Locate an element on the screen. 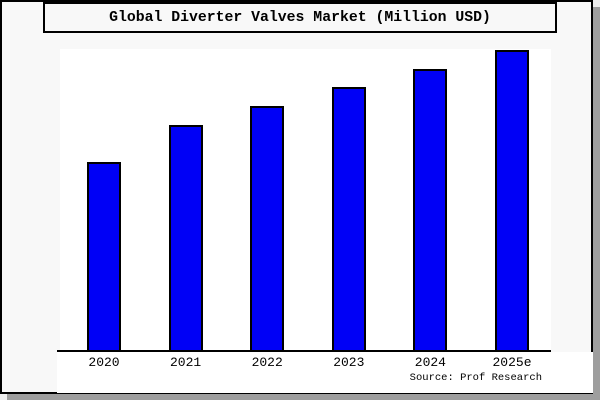 The height and width of the screenshot is (400, 600). bar-2024 is located at coordinates (430, 209).